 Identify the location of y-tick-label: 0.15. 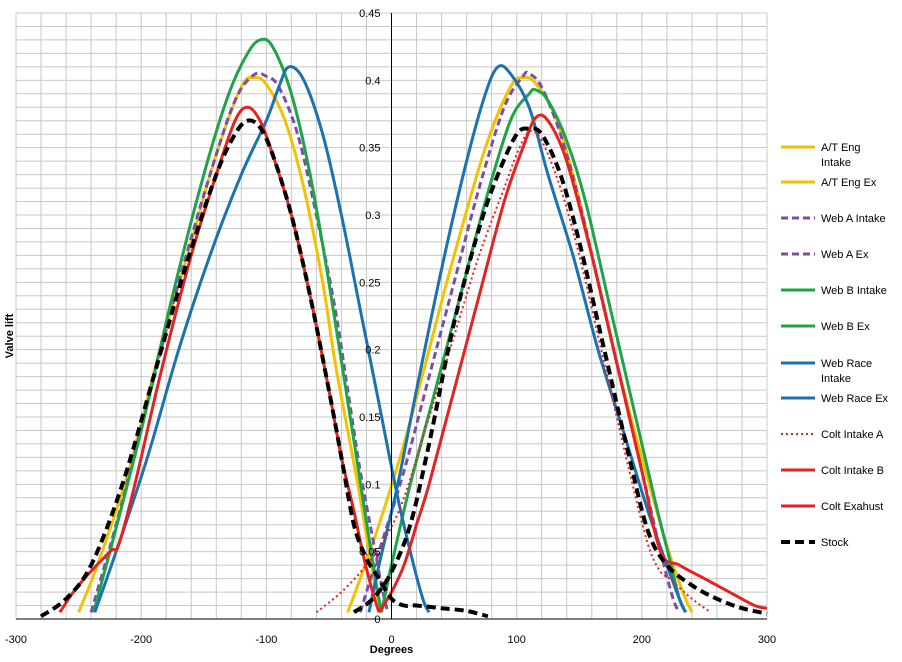
(369, 418).